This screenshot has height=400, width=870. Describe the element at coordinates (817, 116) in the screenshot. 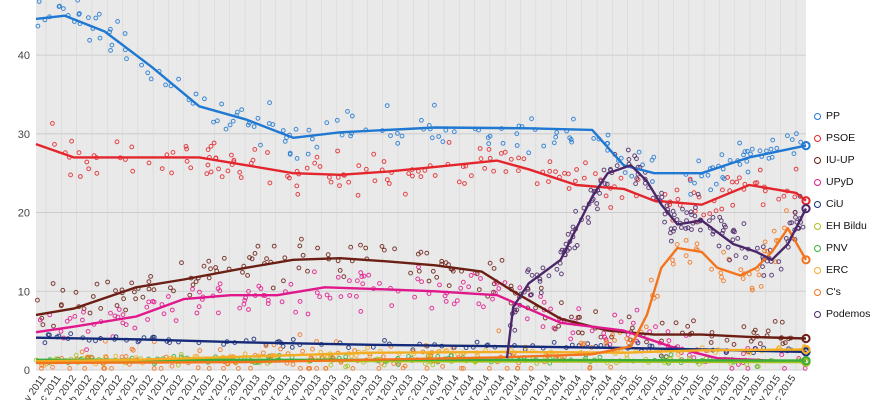

I see `legend-marker-icon` at that location.